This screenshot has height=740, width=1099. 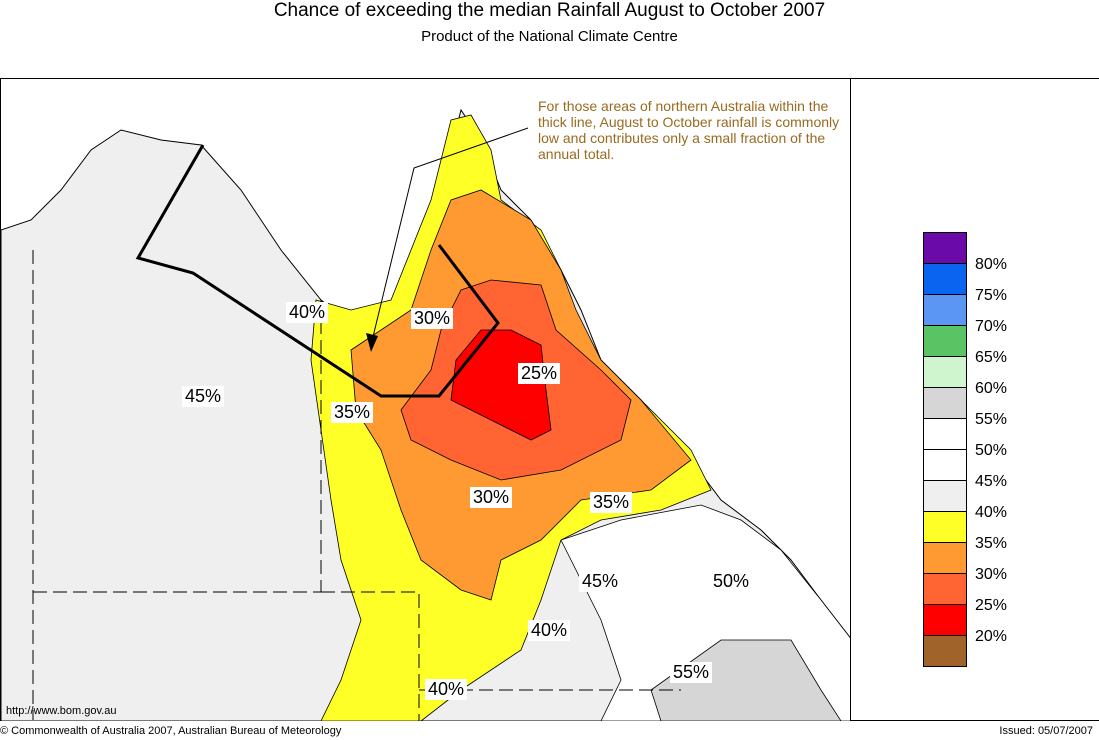 What do you see at coordinates (449, 236) in the screenshot?
I see `note-arrow-line` at bounding box center [449, 236].